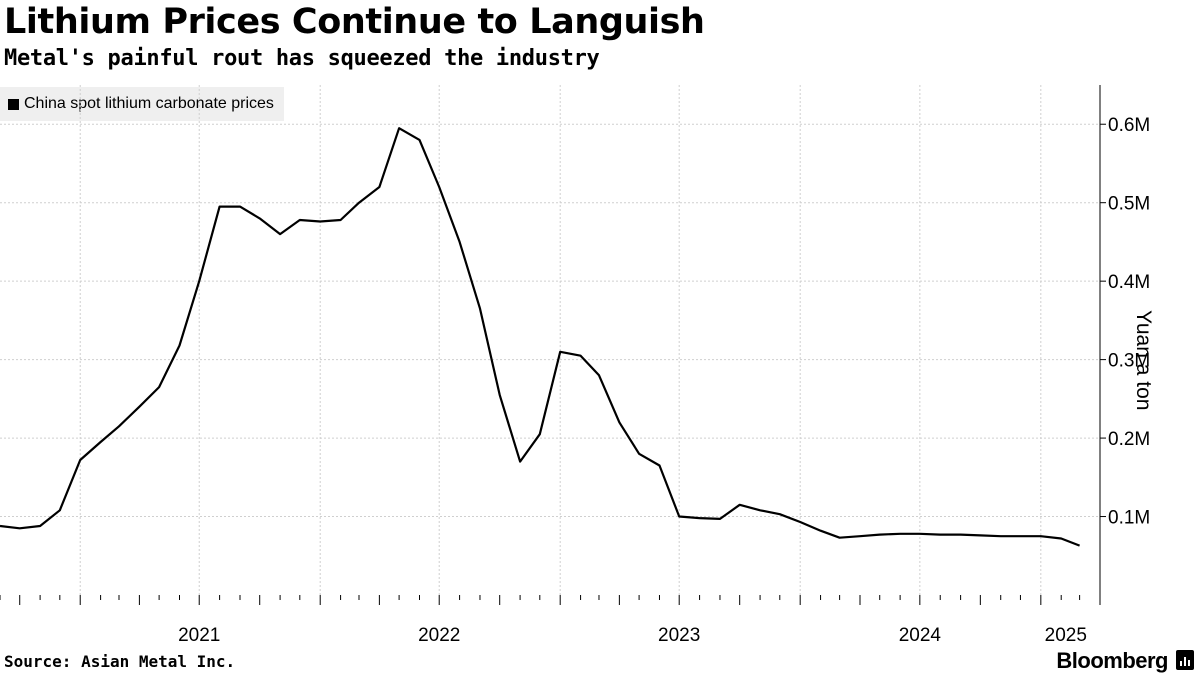 The height and width of the screenshot is (675, 1200). I want to click on y-tick-label: 0.5M, so click(1129, 204).